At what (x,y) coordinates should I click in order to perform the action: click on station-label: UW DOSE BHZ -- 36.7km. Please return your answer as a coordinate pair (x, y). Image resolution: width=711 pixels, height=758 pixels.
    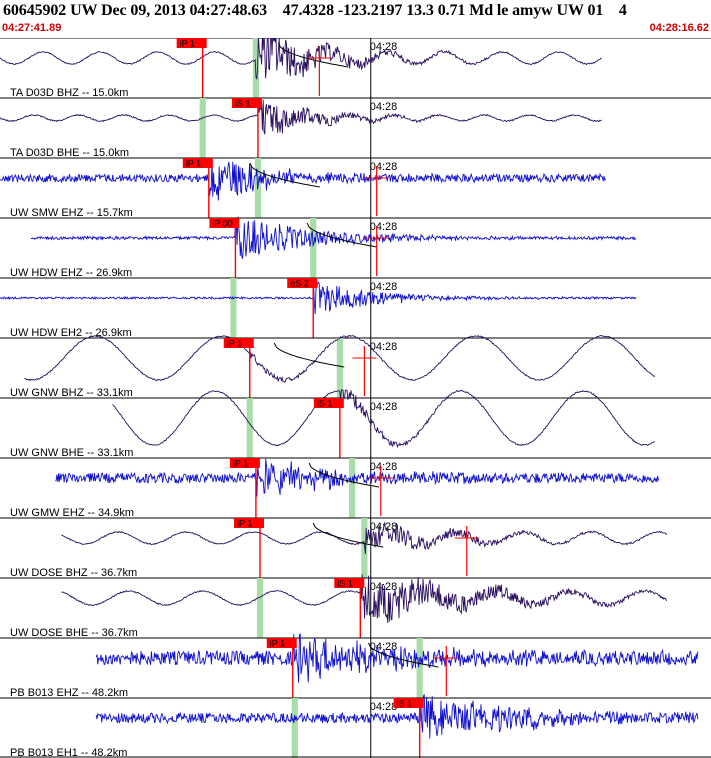
    Looking at the image, I should click on (73, 573).